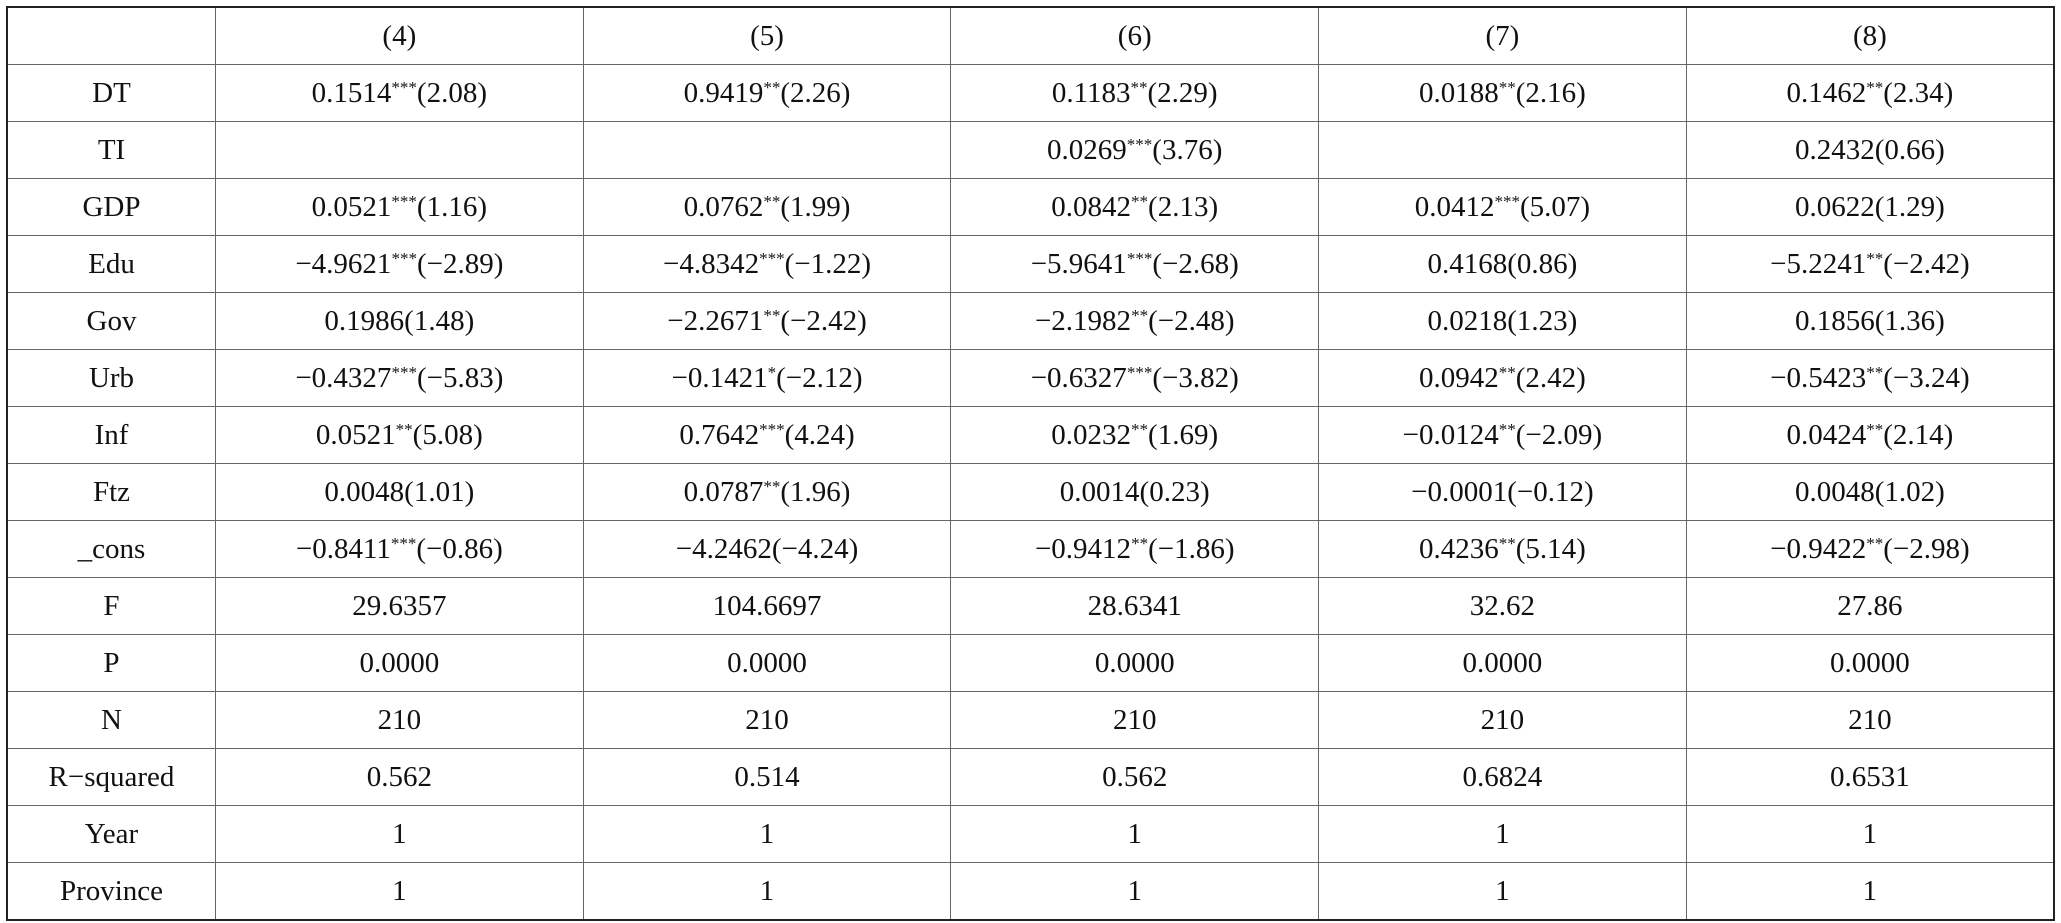  Describe the element at coordinates (1135, 150) in the screenshot. I see `coefficient-cell: 0.0269***(3.76)` at that location.